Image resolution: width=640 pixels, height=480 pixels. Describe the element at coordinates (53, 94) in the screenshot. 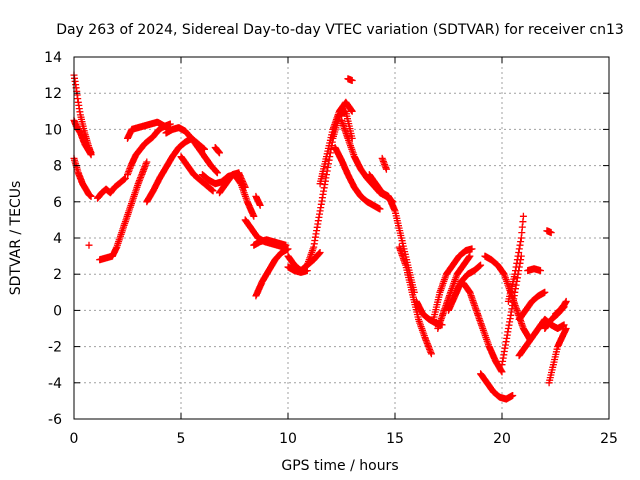

I see `y-tick-label: 12` at that location.